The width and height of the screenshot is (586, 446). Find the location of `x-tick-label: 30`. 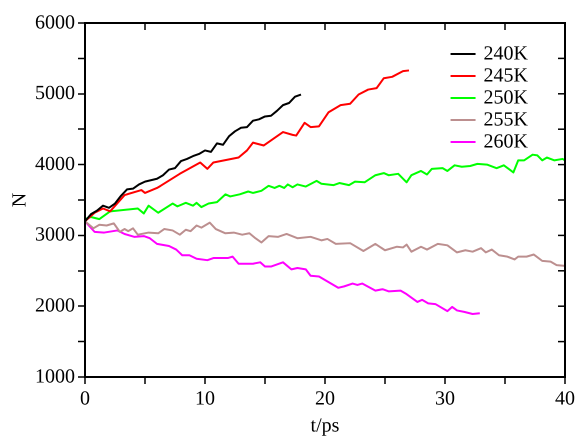

x-tick-label: 30 is located at coordinates (445, 398).